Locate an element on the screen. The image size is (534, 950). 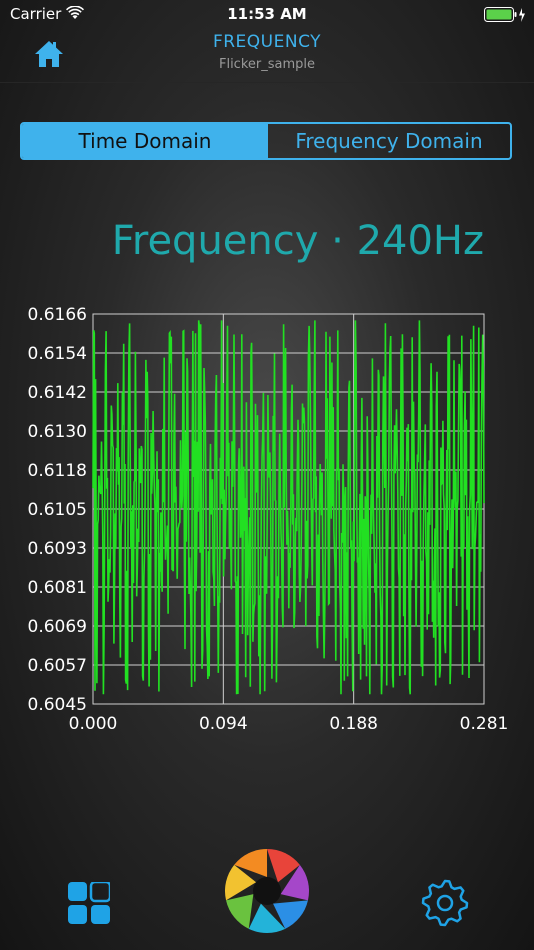
home-icon is located at coordinates (49, 54).